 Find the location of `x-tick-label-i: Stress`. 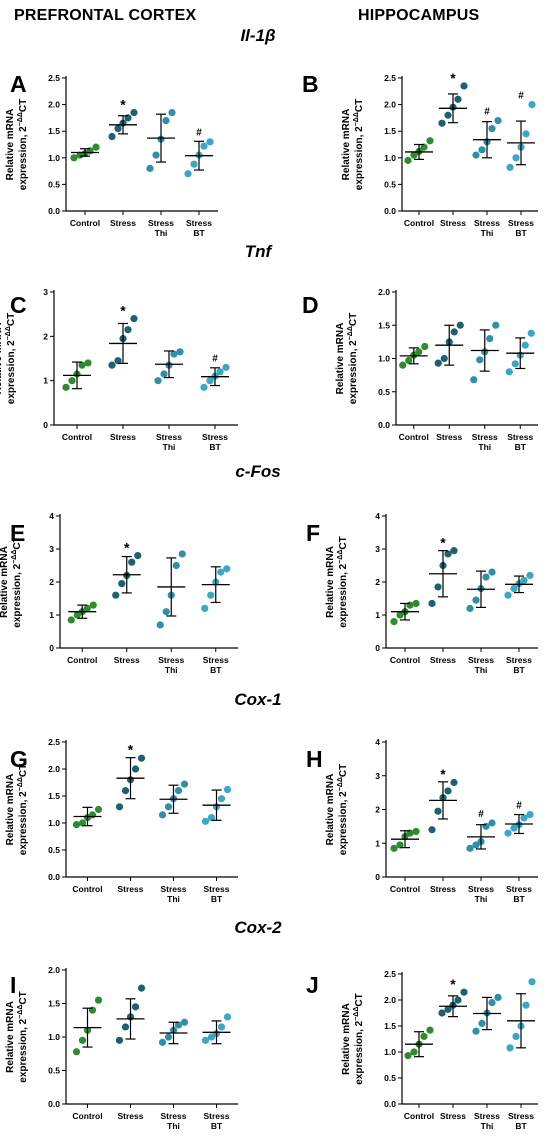

x-tick-label-i: Stress is located at coordinates (217, 1116).